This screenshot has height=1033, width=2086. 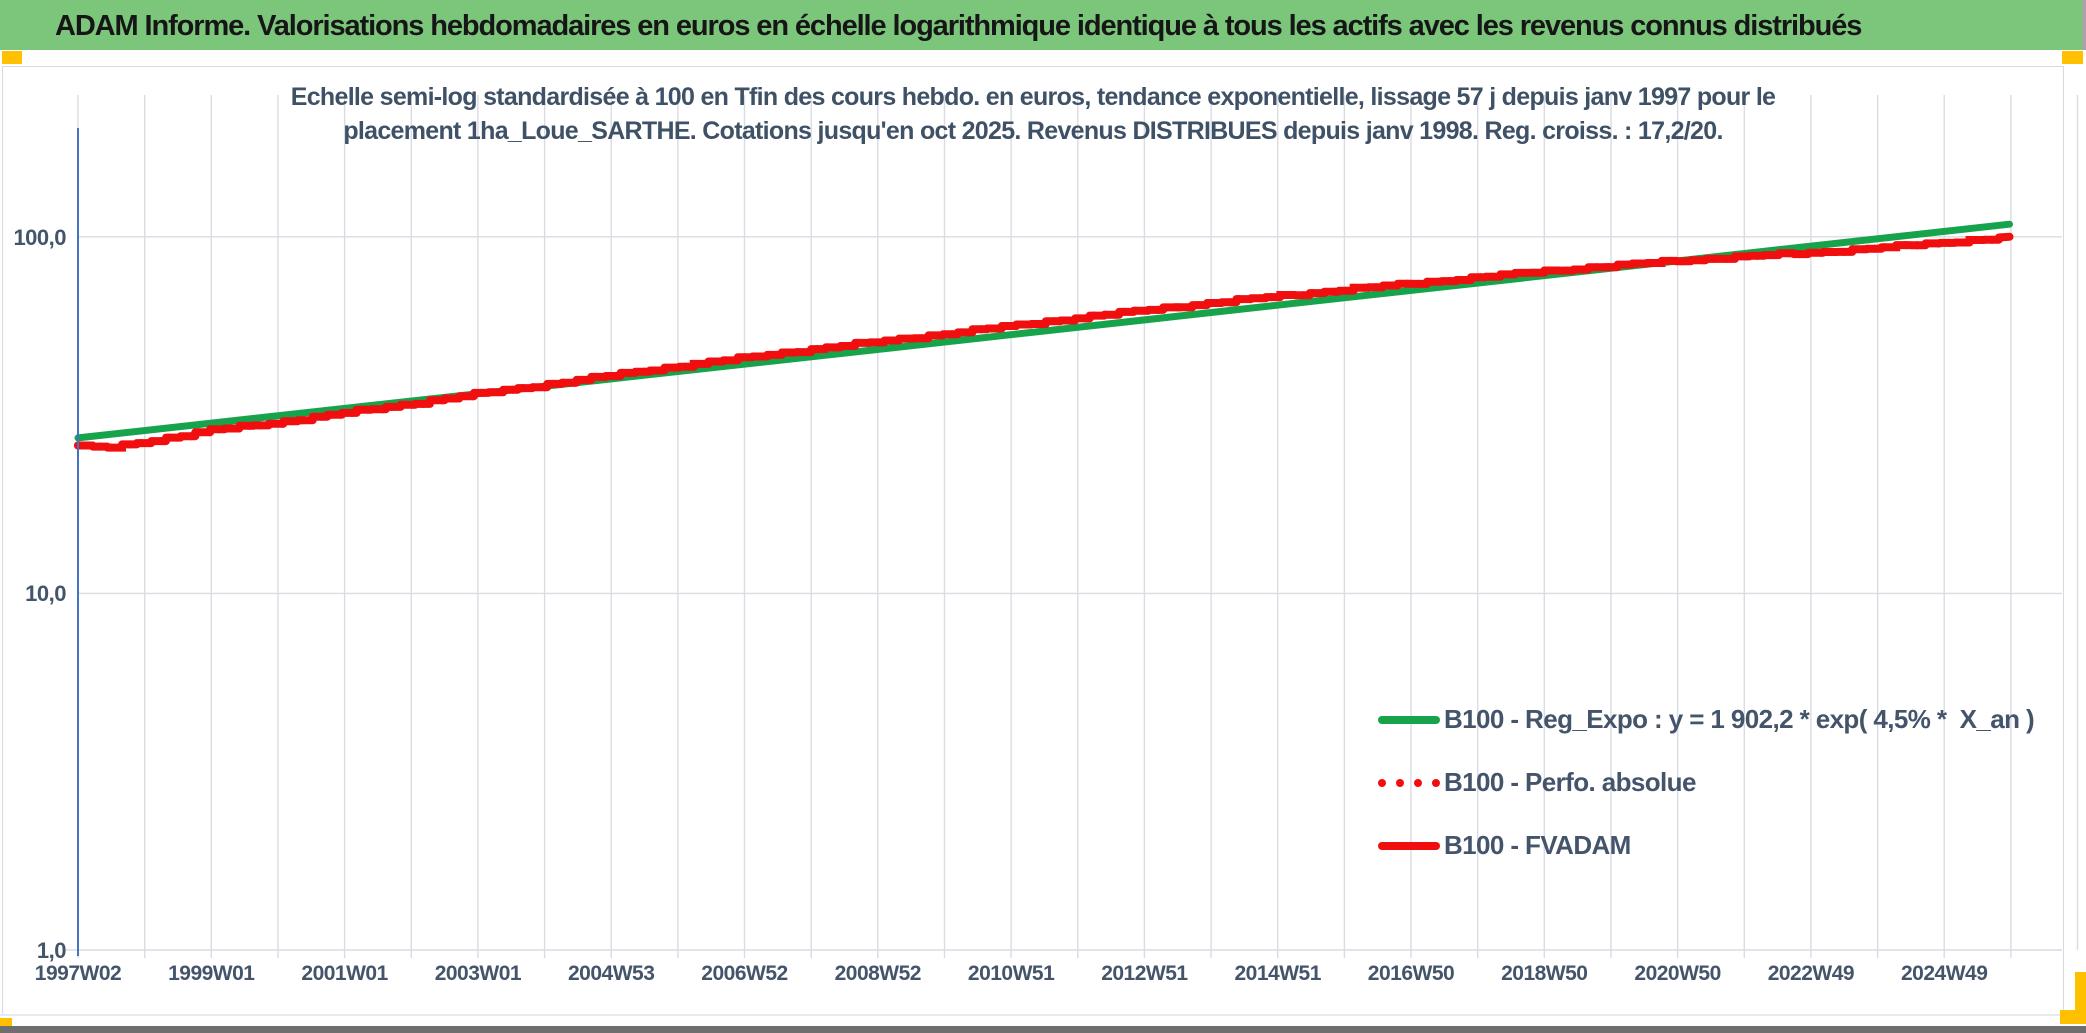 I want to click on selection-handle-bottom-right, so click(x=2073, y=1017).